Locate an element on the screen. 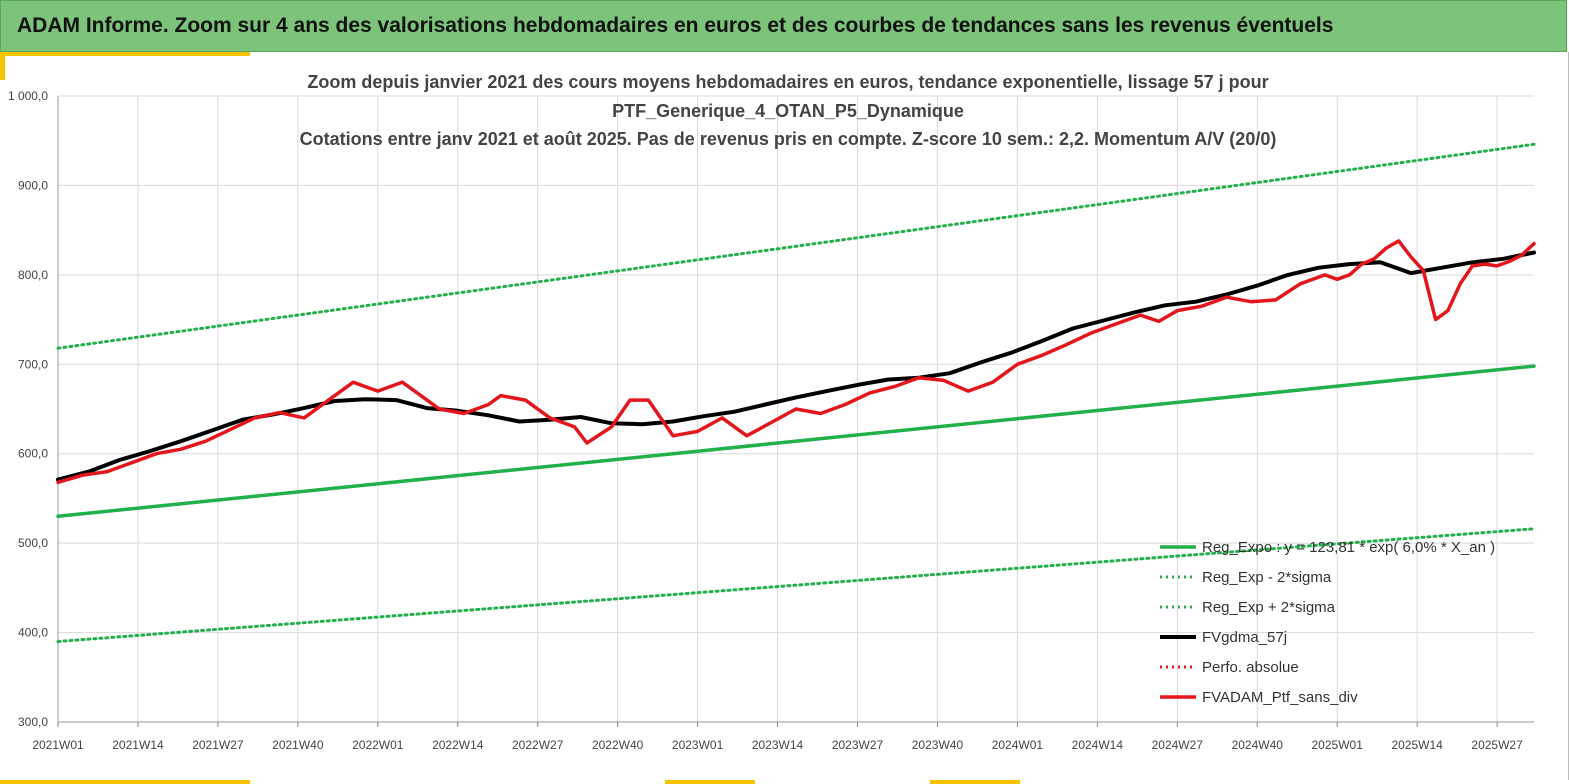 This screenshot has height=784, width=1569. x-tick-label: 2021W40 is located at coordinates (298, 745).